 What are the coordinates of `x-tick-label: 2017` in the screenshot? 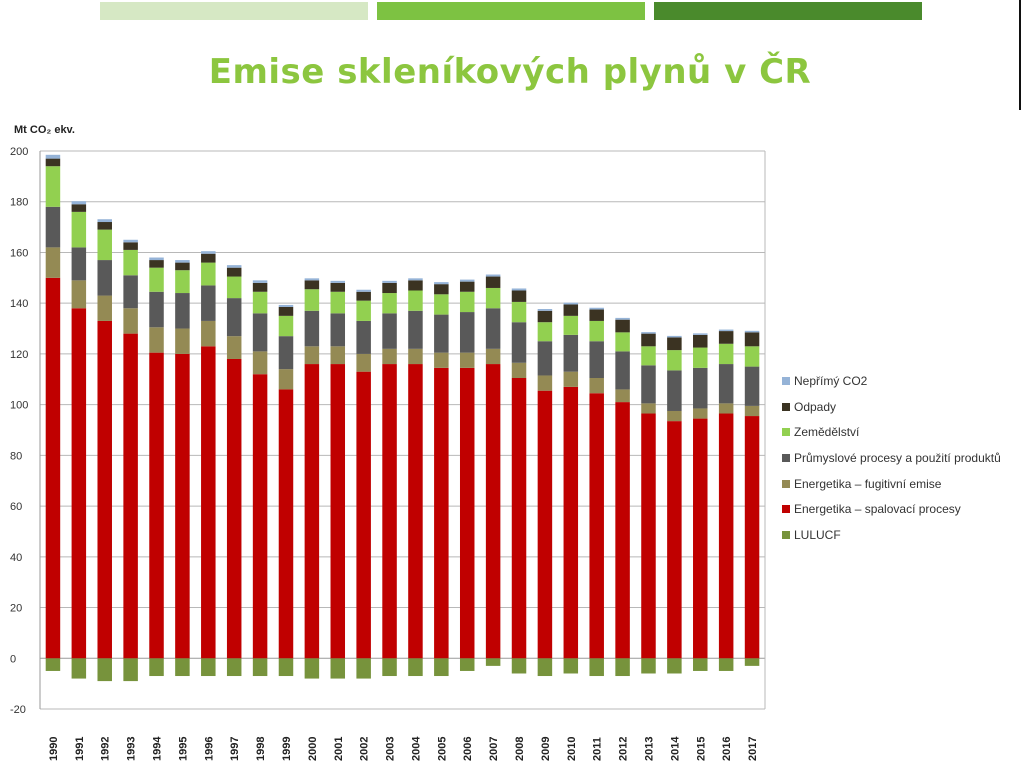 It's located at (753, 749).